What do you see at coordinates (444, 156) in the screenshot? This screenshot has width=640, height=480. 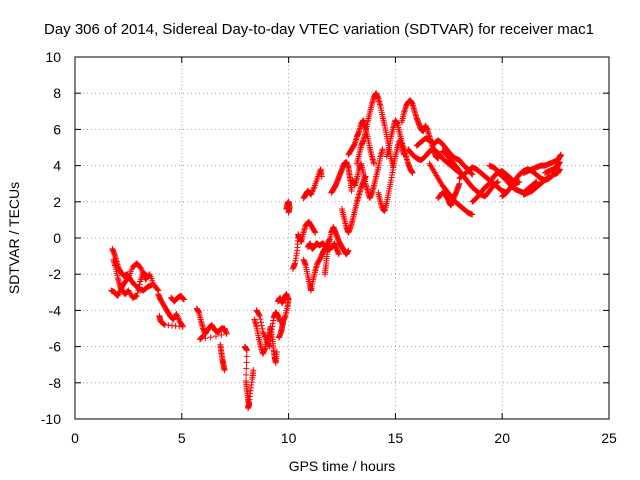 I see `series-arc-aa` at bounding box center [444, 156].